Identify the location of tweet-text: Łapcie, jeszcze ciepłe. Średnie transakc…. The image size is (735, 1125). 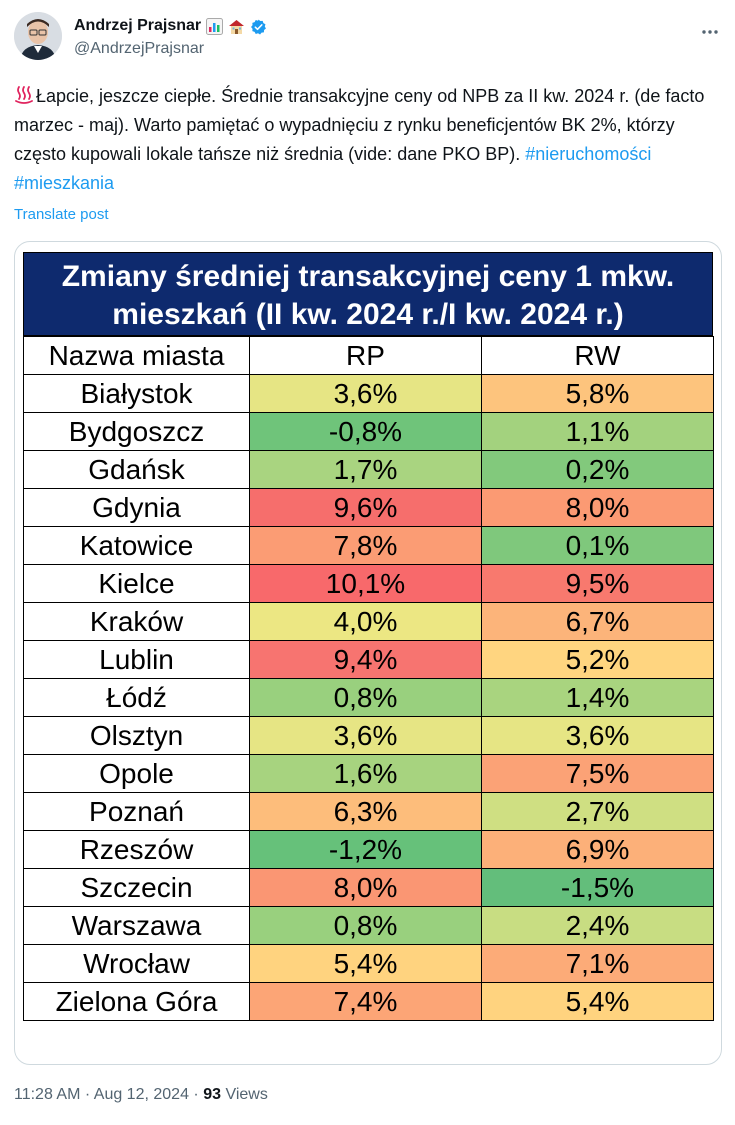
(364, 140).